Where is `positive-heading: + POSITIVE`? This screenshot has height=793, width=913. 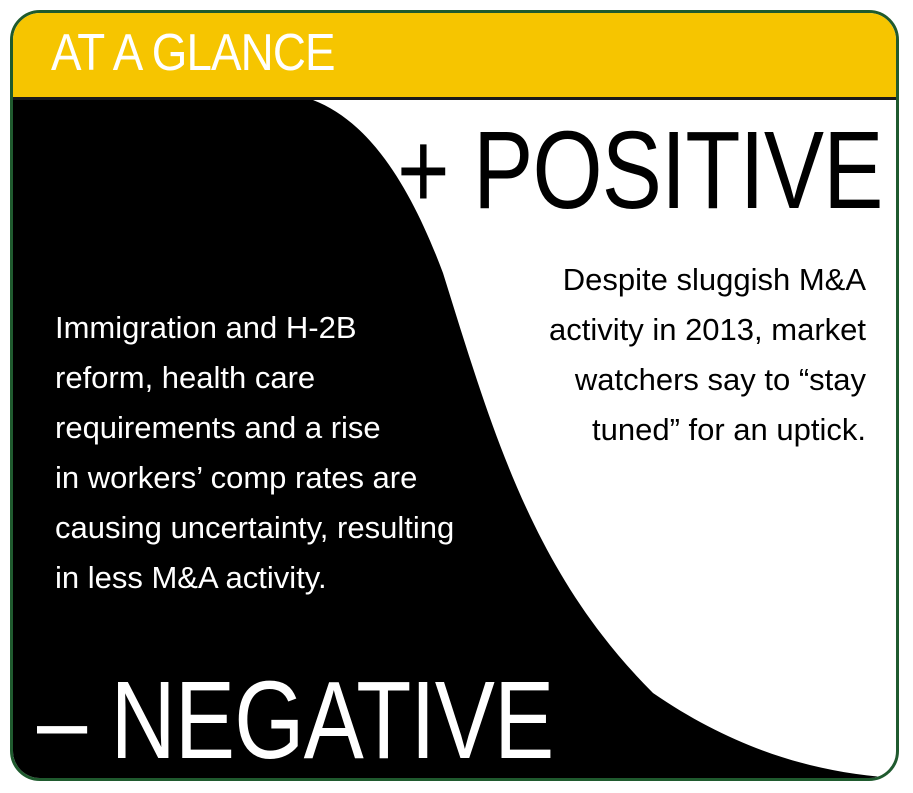
positive-heading: + POSITIVE is located at coordinates (640, 170).